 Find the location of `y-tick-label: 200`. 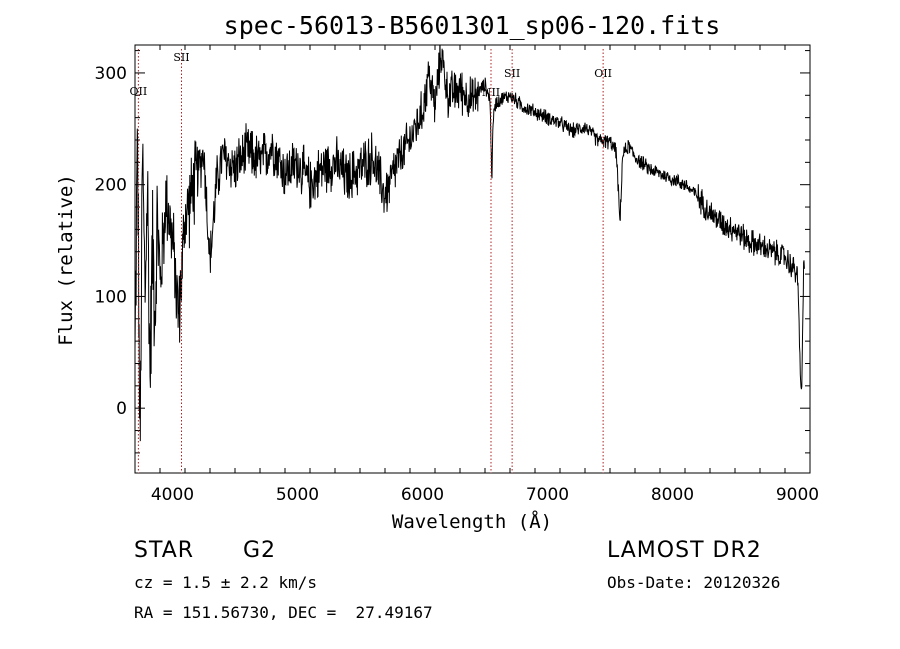

y-tick-label: 200 is located at coordinates (111, 186).